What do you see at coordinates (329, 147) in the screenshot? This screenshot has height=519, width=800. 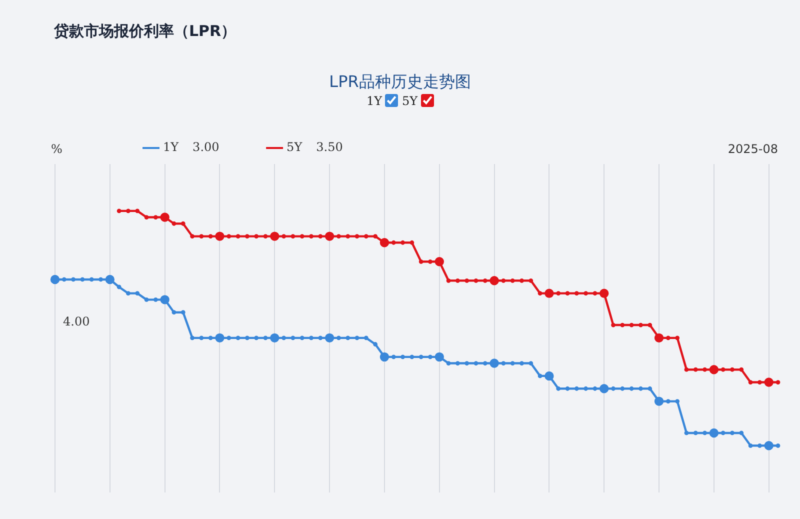 I see `text: 3.50` at bounding box center [329, 147].